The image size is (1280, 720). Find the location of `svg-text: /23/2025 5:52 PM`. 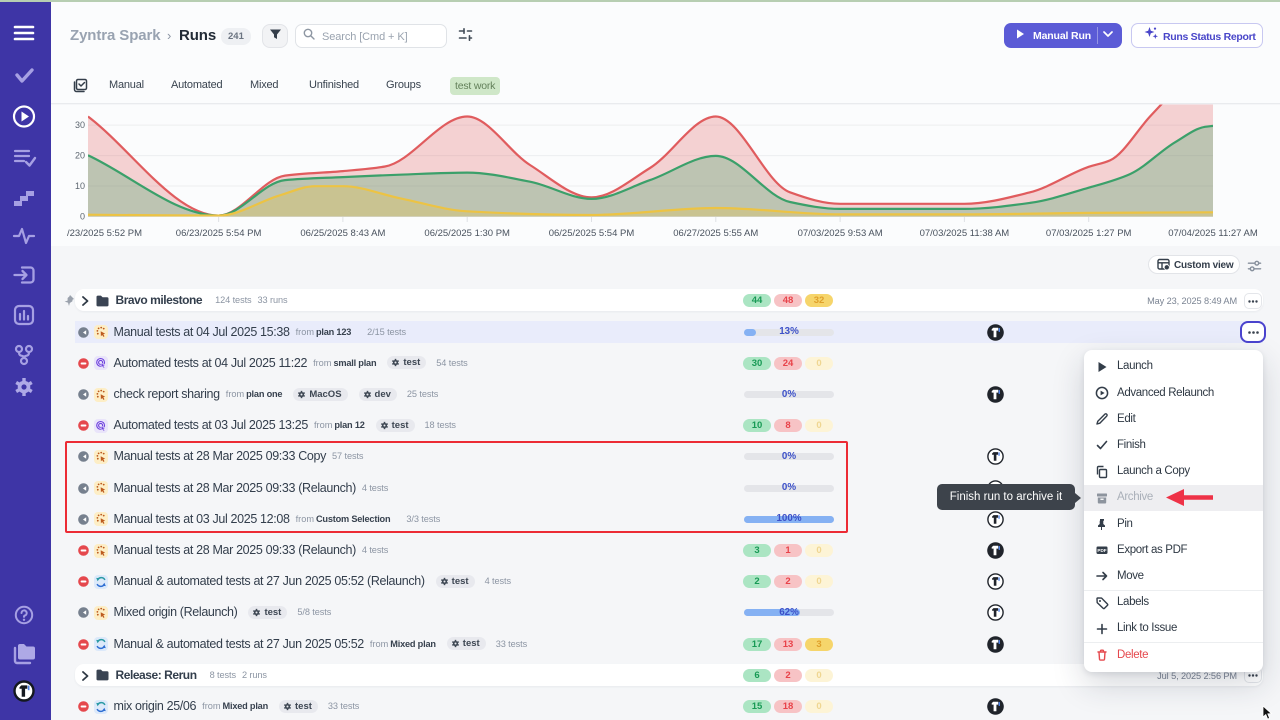

svg-text: /23/2025 5:52 PM is located at coordinates (104, 233).